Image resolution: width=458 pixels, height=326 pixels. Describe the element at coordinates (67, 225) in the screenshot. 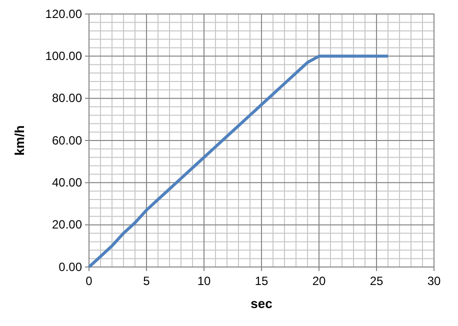

I see `y-tick-label: 20.00` at that location.